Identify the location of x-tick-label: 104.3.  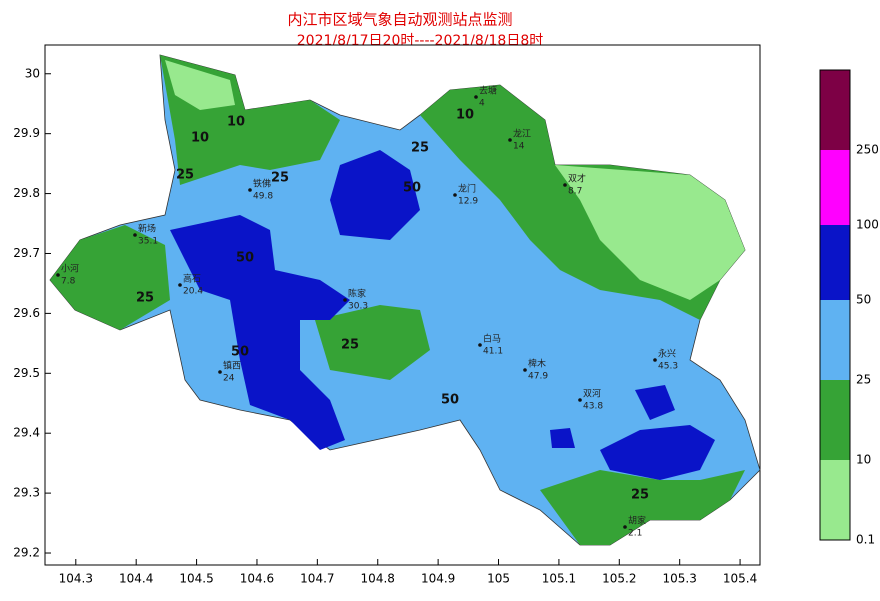
(76, 579).